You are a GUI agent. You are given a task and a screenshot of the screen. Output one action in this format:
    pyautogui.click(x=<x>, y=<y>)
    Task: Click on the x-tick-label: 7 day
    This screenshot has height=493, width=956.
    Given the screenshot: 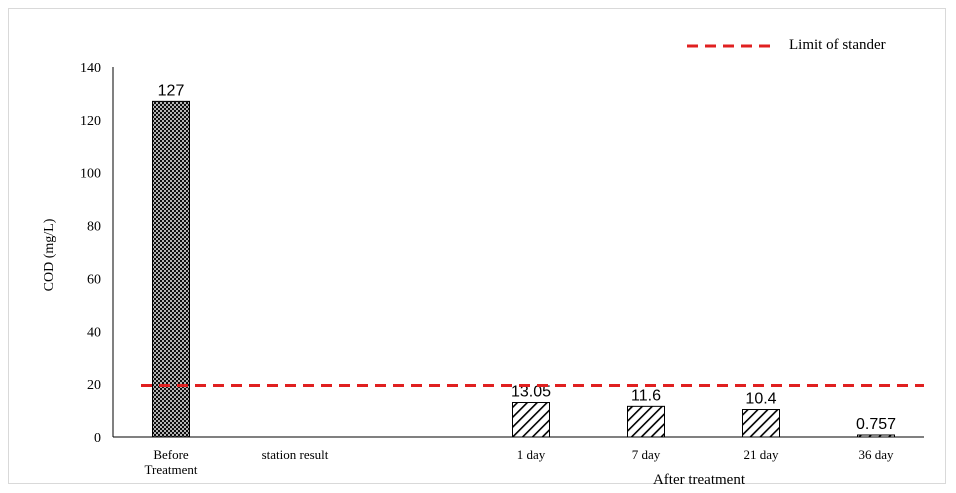 What is the action you would take?
    pyautogui.click(x=646, y=454)
    